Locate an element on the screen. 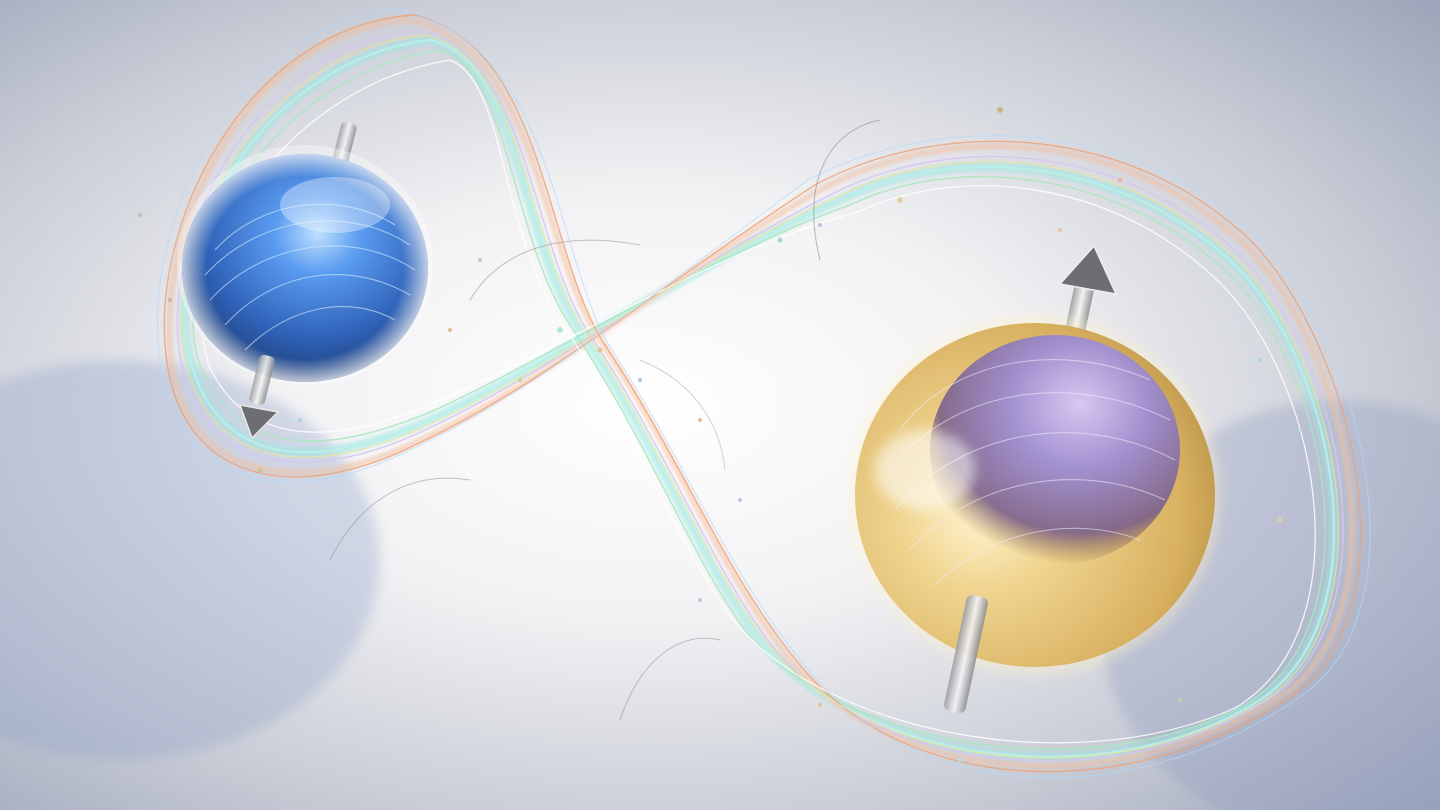 This screenshot has width=1440, height=810. blue-sphere-highlight is located at coordinates (335, 205).